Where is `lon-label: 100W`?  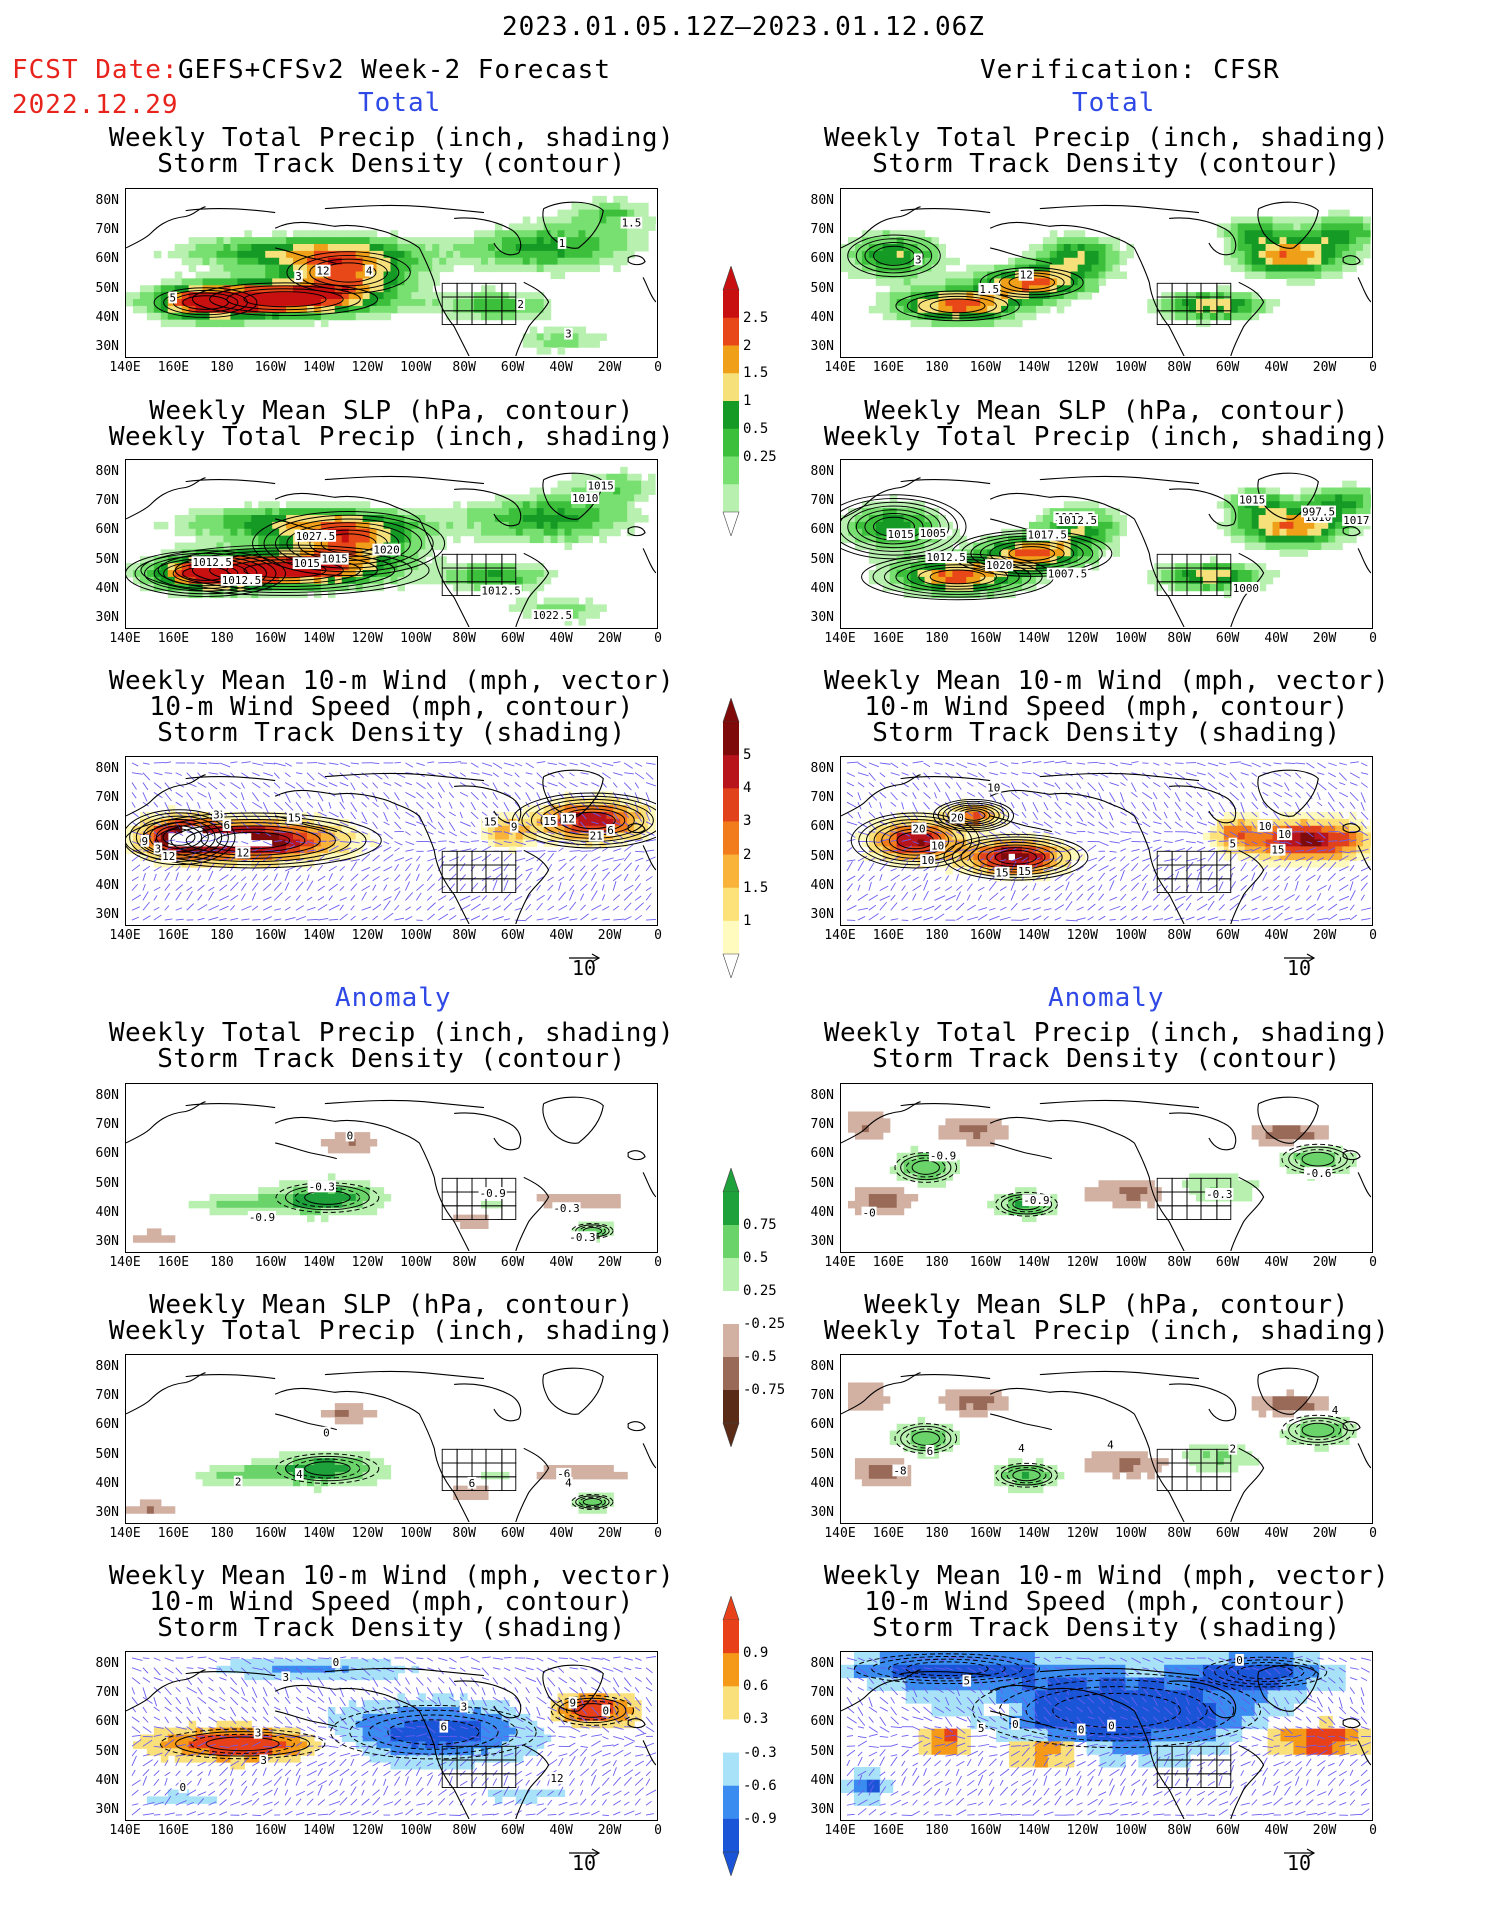
lon-label: 100W is located at coordinates (1131, 367).